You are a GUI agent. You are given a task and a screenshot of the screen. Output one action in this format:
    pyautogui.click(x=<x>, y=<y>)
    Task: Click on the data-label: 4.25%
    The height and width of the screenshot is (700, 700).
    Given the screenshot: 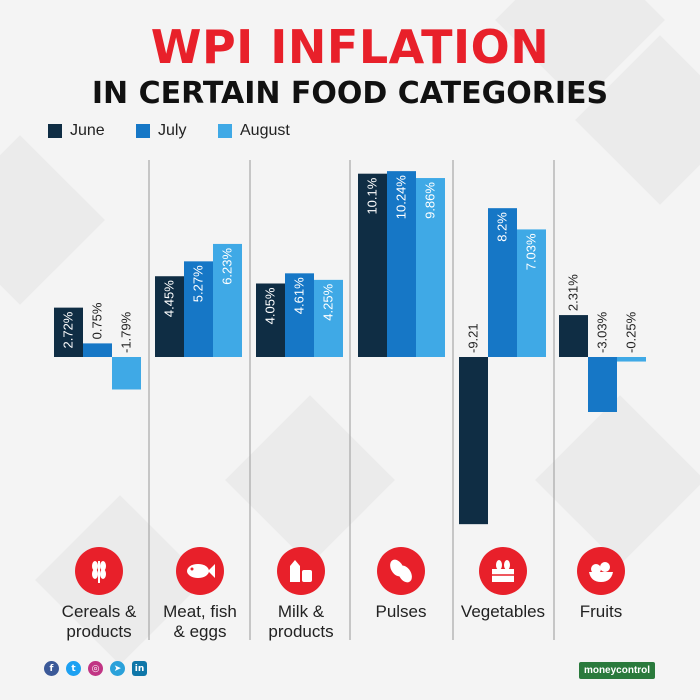 What is the action you would take?
    pyautogui.click(x=328, y=301)
    